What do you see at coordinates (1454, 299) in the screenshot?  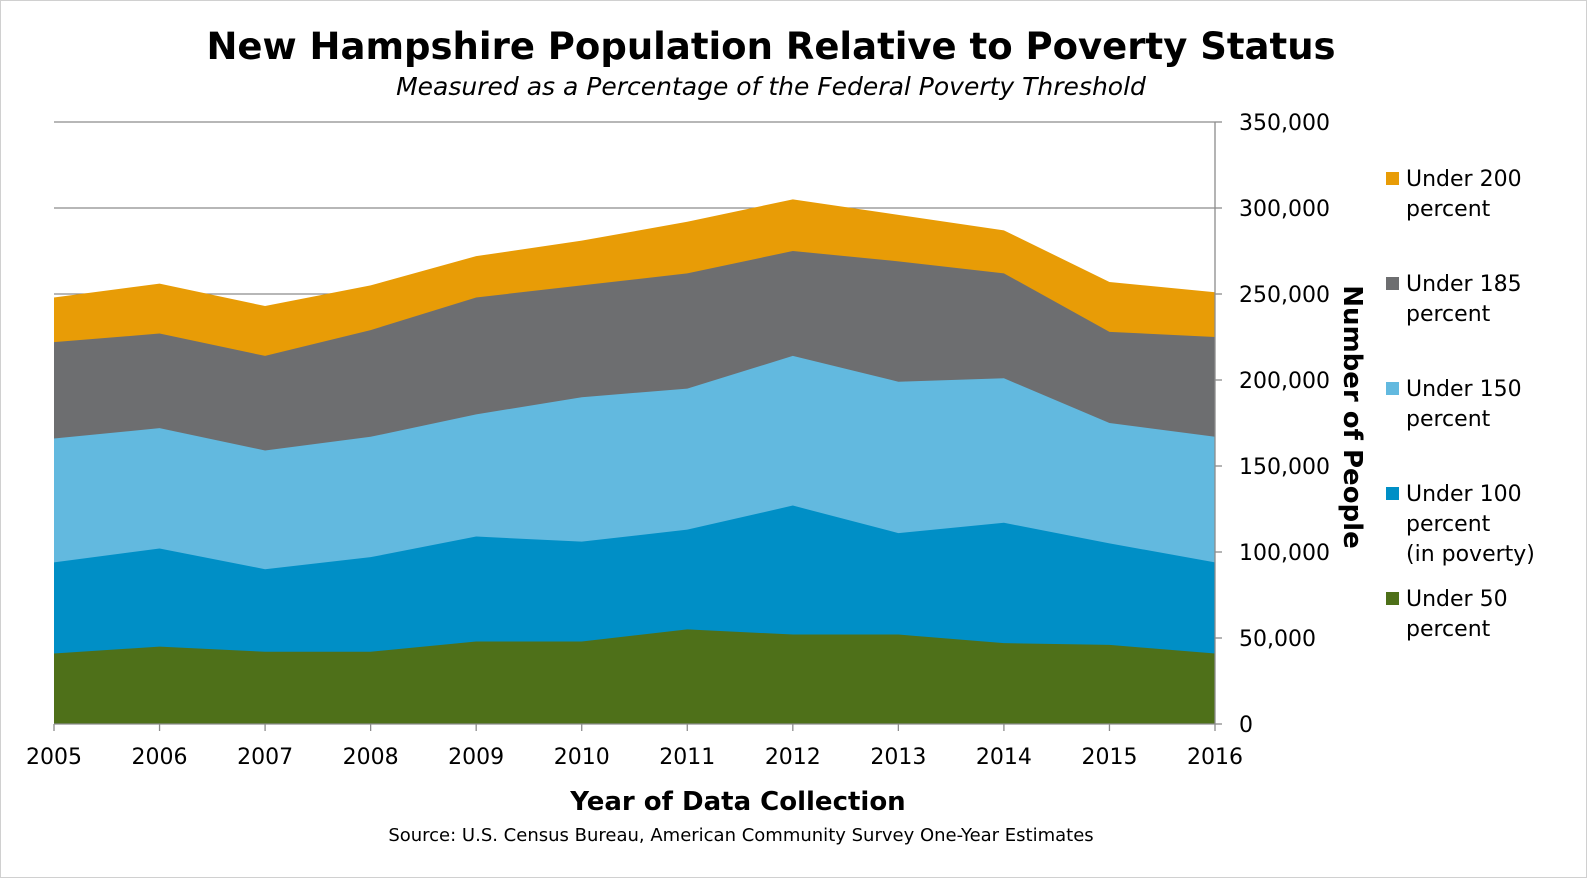 I see `legend-item: Under 185 percent` at bounding box center [1454, 299].